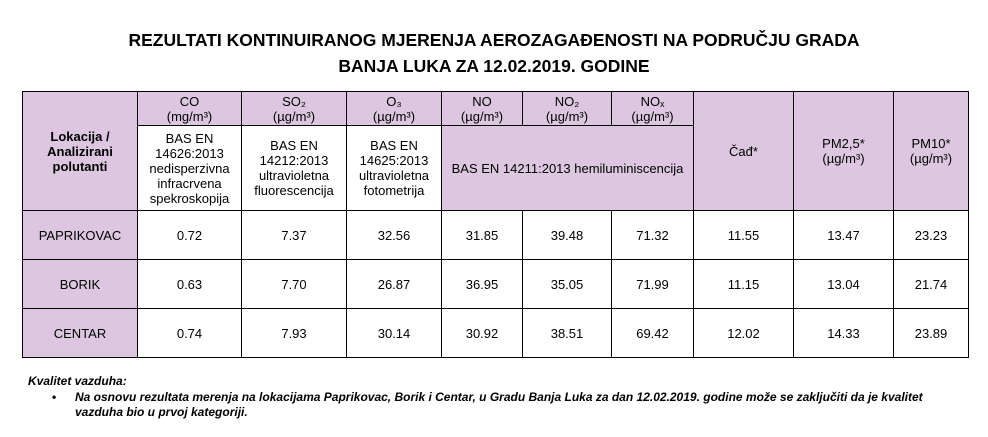 The image size is (988, 437). I want to click on column-name: PM2,5*, so click(843, 143).